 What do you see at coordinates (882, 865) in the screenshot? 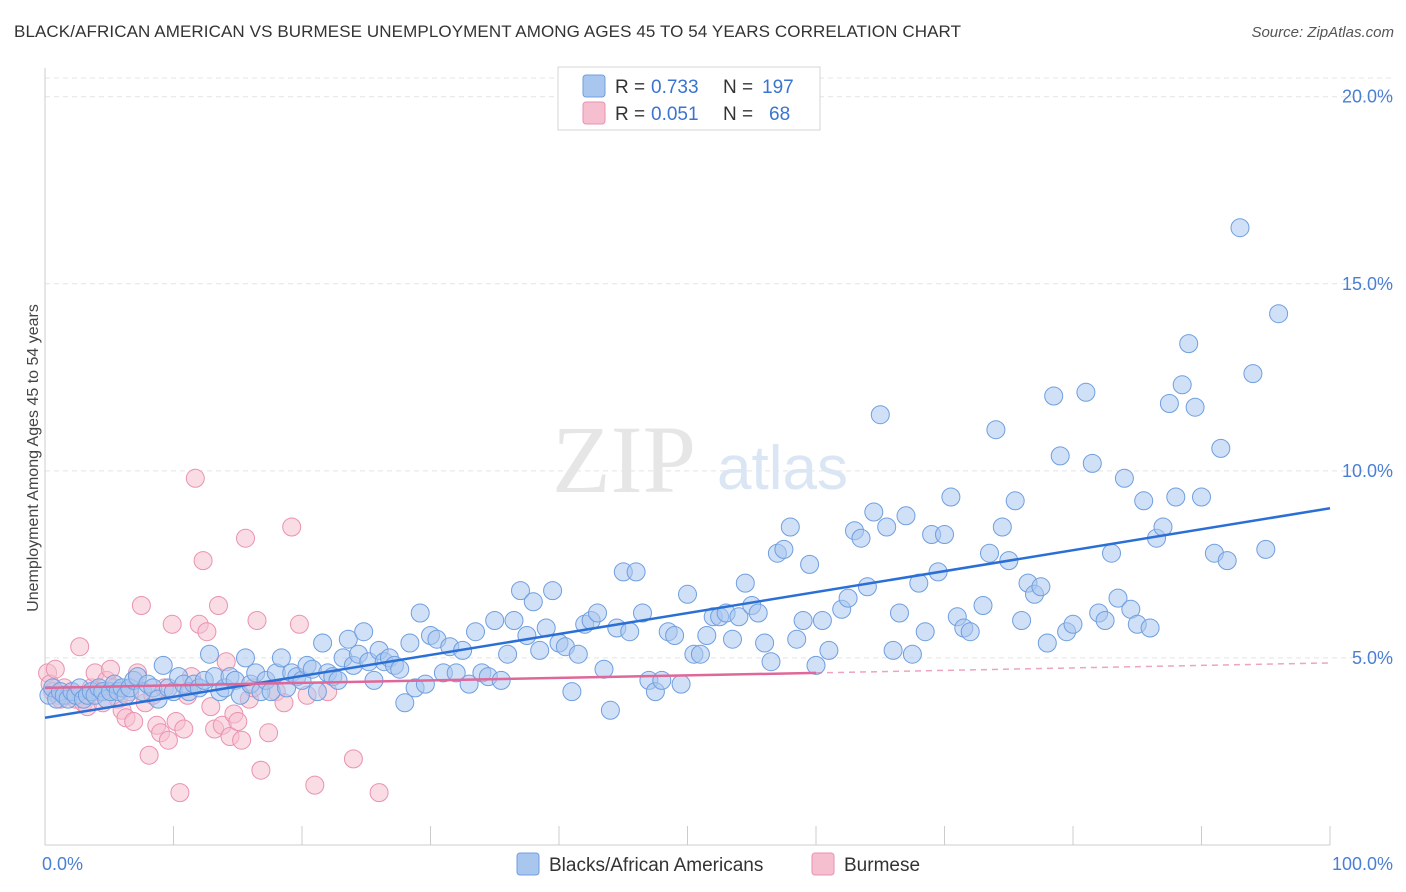
I see `legend-label-burmese: Burmese` at bounding box center [882, 865].